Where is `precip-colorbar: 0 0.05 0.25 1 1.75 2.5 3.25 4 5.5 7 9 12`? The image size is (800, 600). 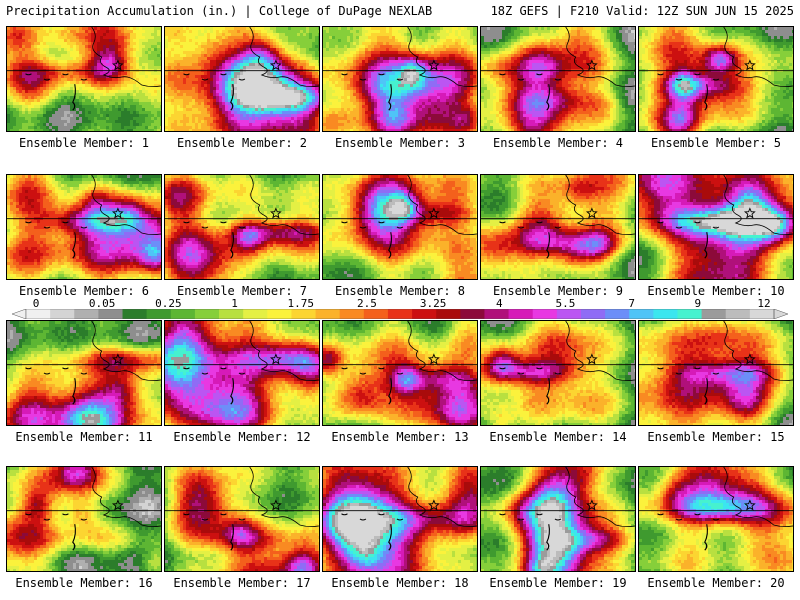 precip-colorbar: 0 0.05 0.25 1 1.75 2.5 3.25 4 5.5 7 9 12 is located at coordinates (400, 309).